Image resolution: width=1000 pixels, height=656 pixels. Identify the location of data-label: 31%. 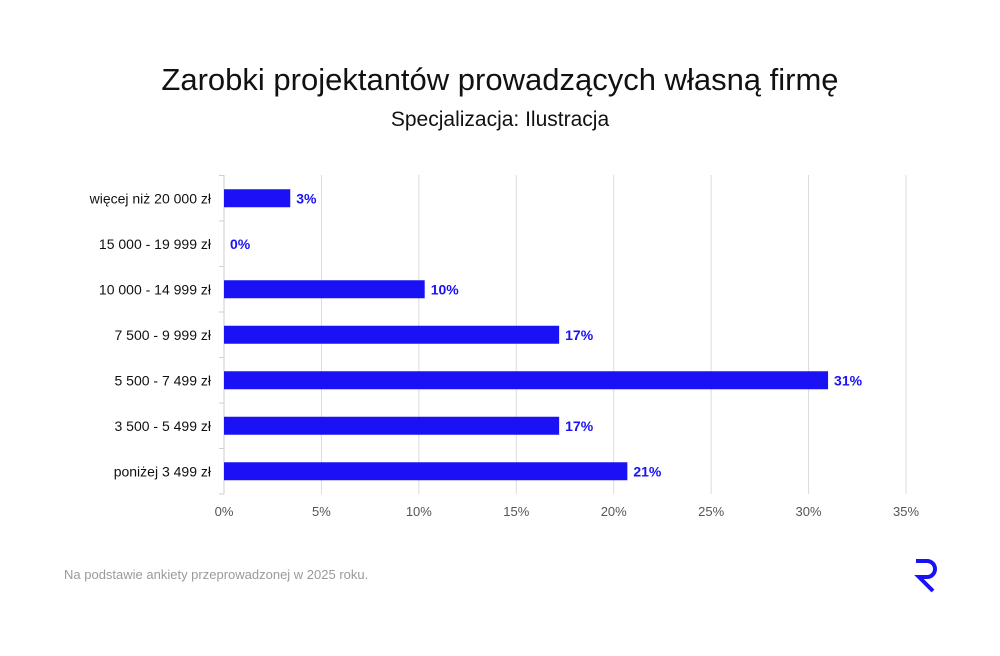
(848, 380).